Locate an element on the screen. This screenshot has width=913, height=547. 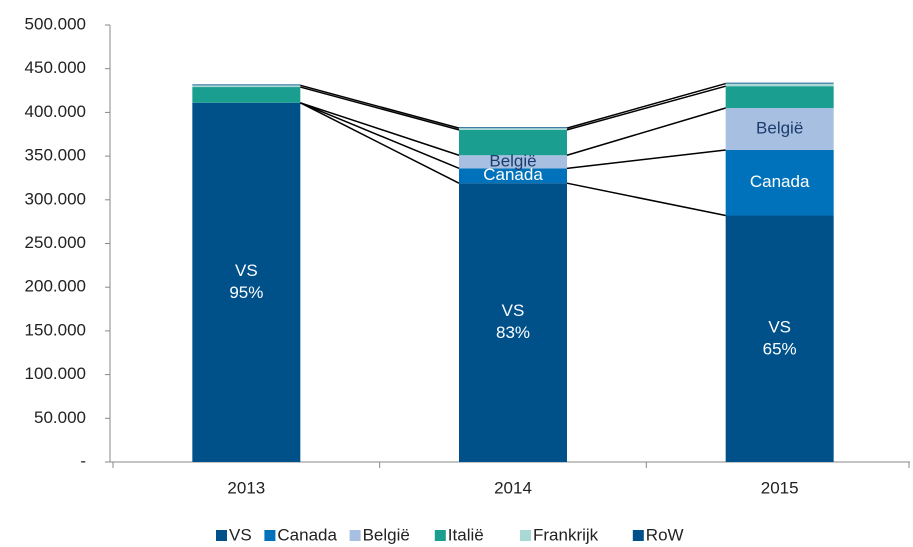
y-tick-label: 400.000 is located at coordinates (55, 111).